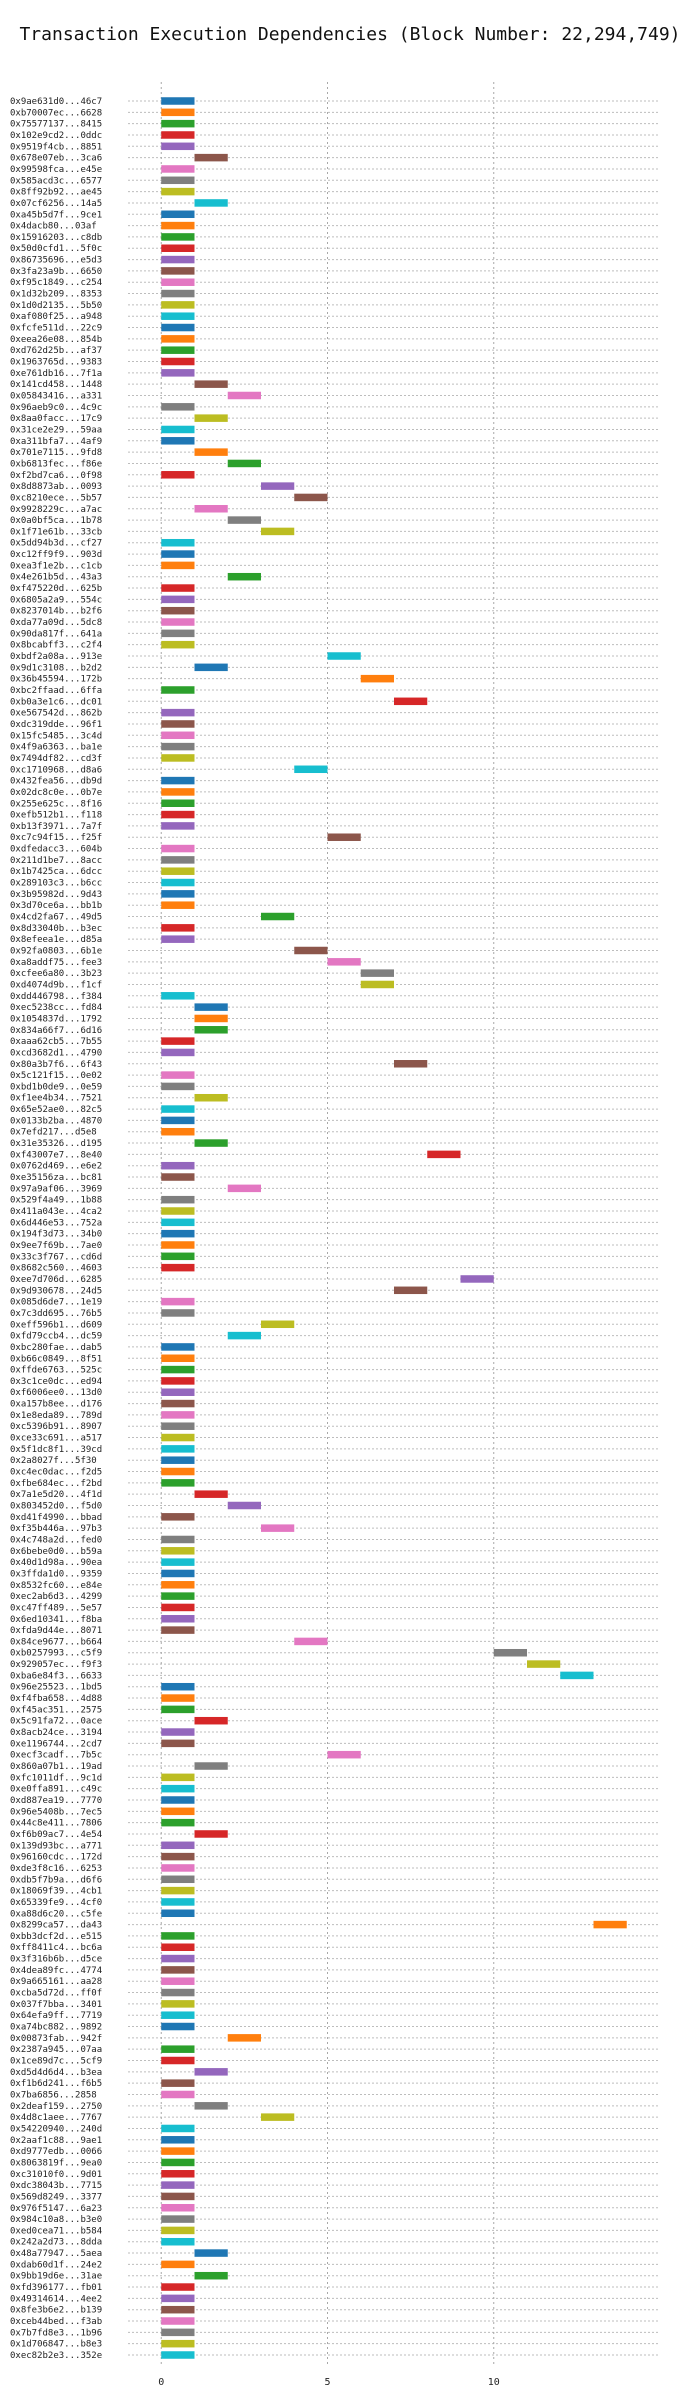 Image resolution: width=700 pixels, height=2400 pixels. Describe the element at coordinates (56, 1359) in the screenshot. I see `transaction-label: 0xb66c0849...8f51` at that location.